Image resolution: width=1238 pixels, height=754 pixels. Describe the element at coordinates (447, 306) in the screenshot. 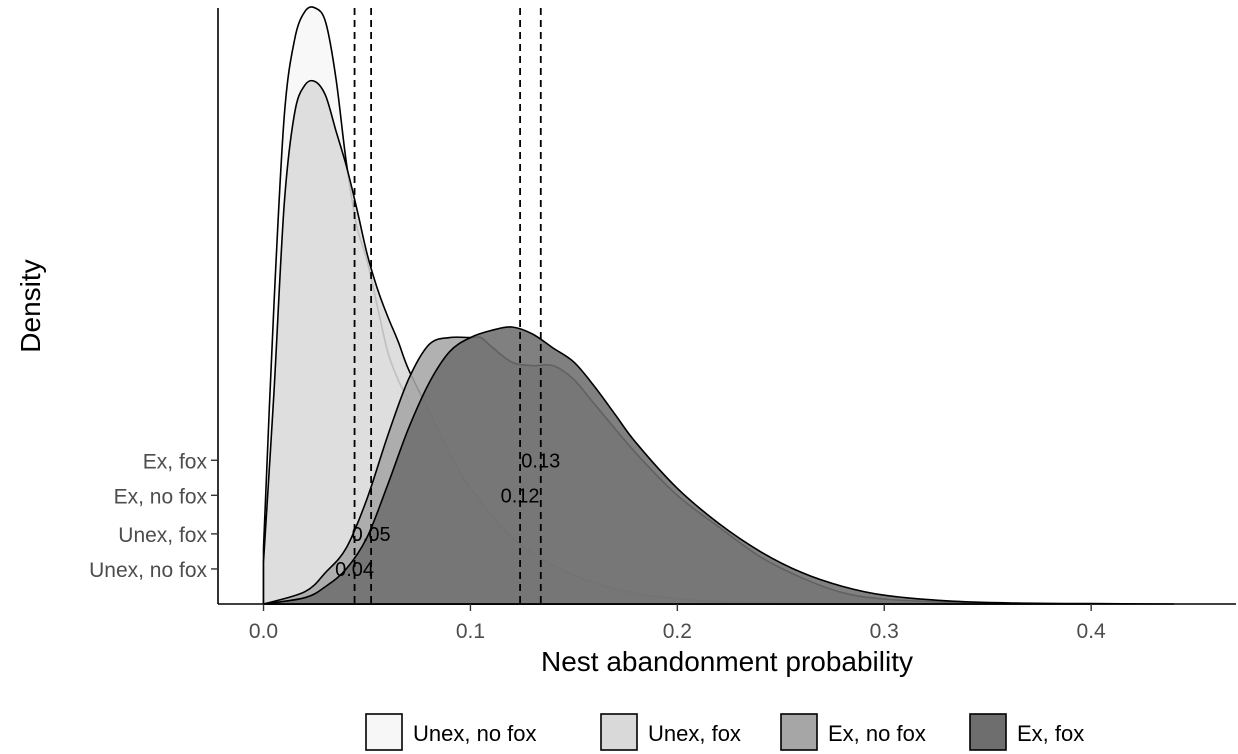

I see `mean-lines` at that location.